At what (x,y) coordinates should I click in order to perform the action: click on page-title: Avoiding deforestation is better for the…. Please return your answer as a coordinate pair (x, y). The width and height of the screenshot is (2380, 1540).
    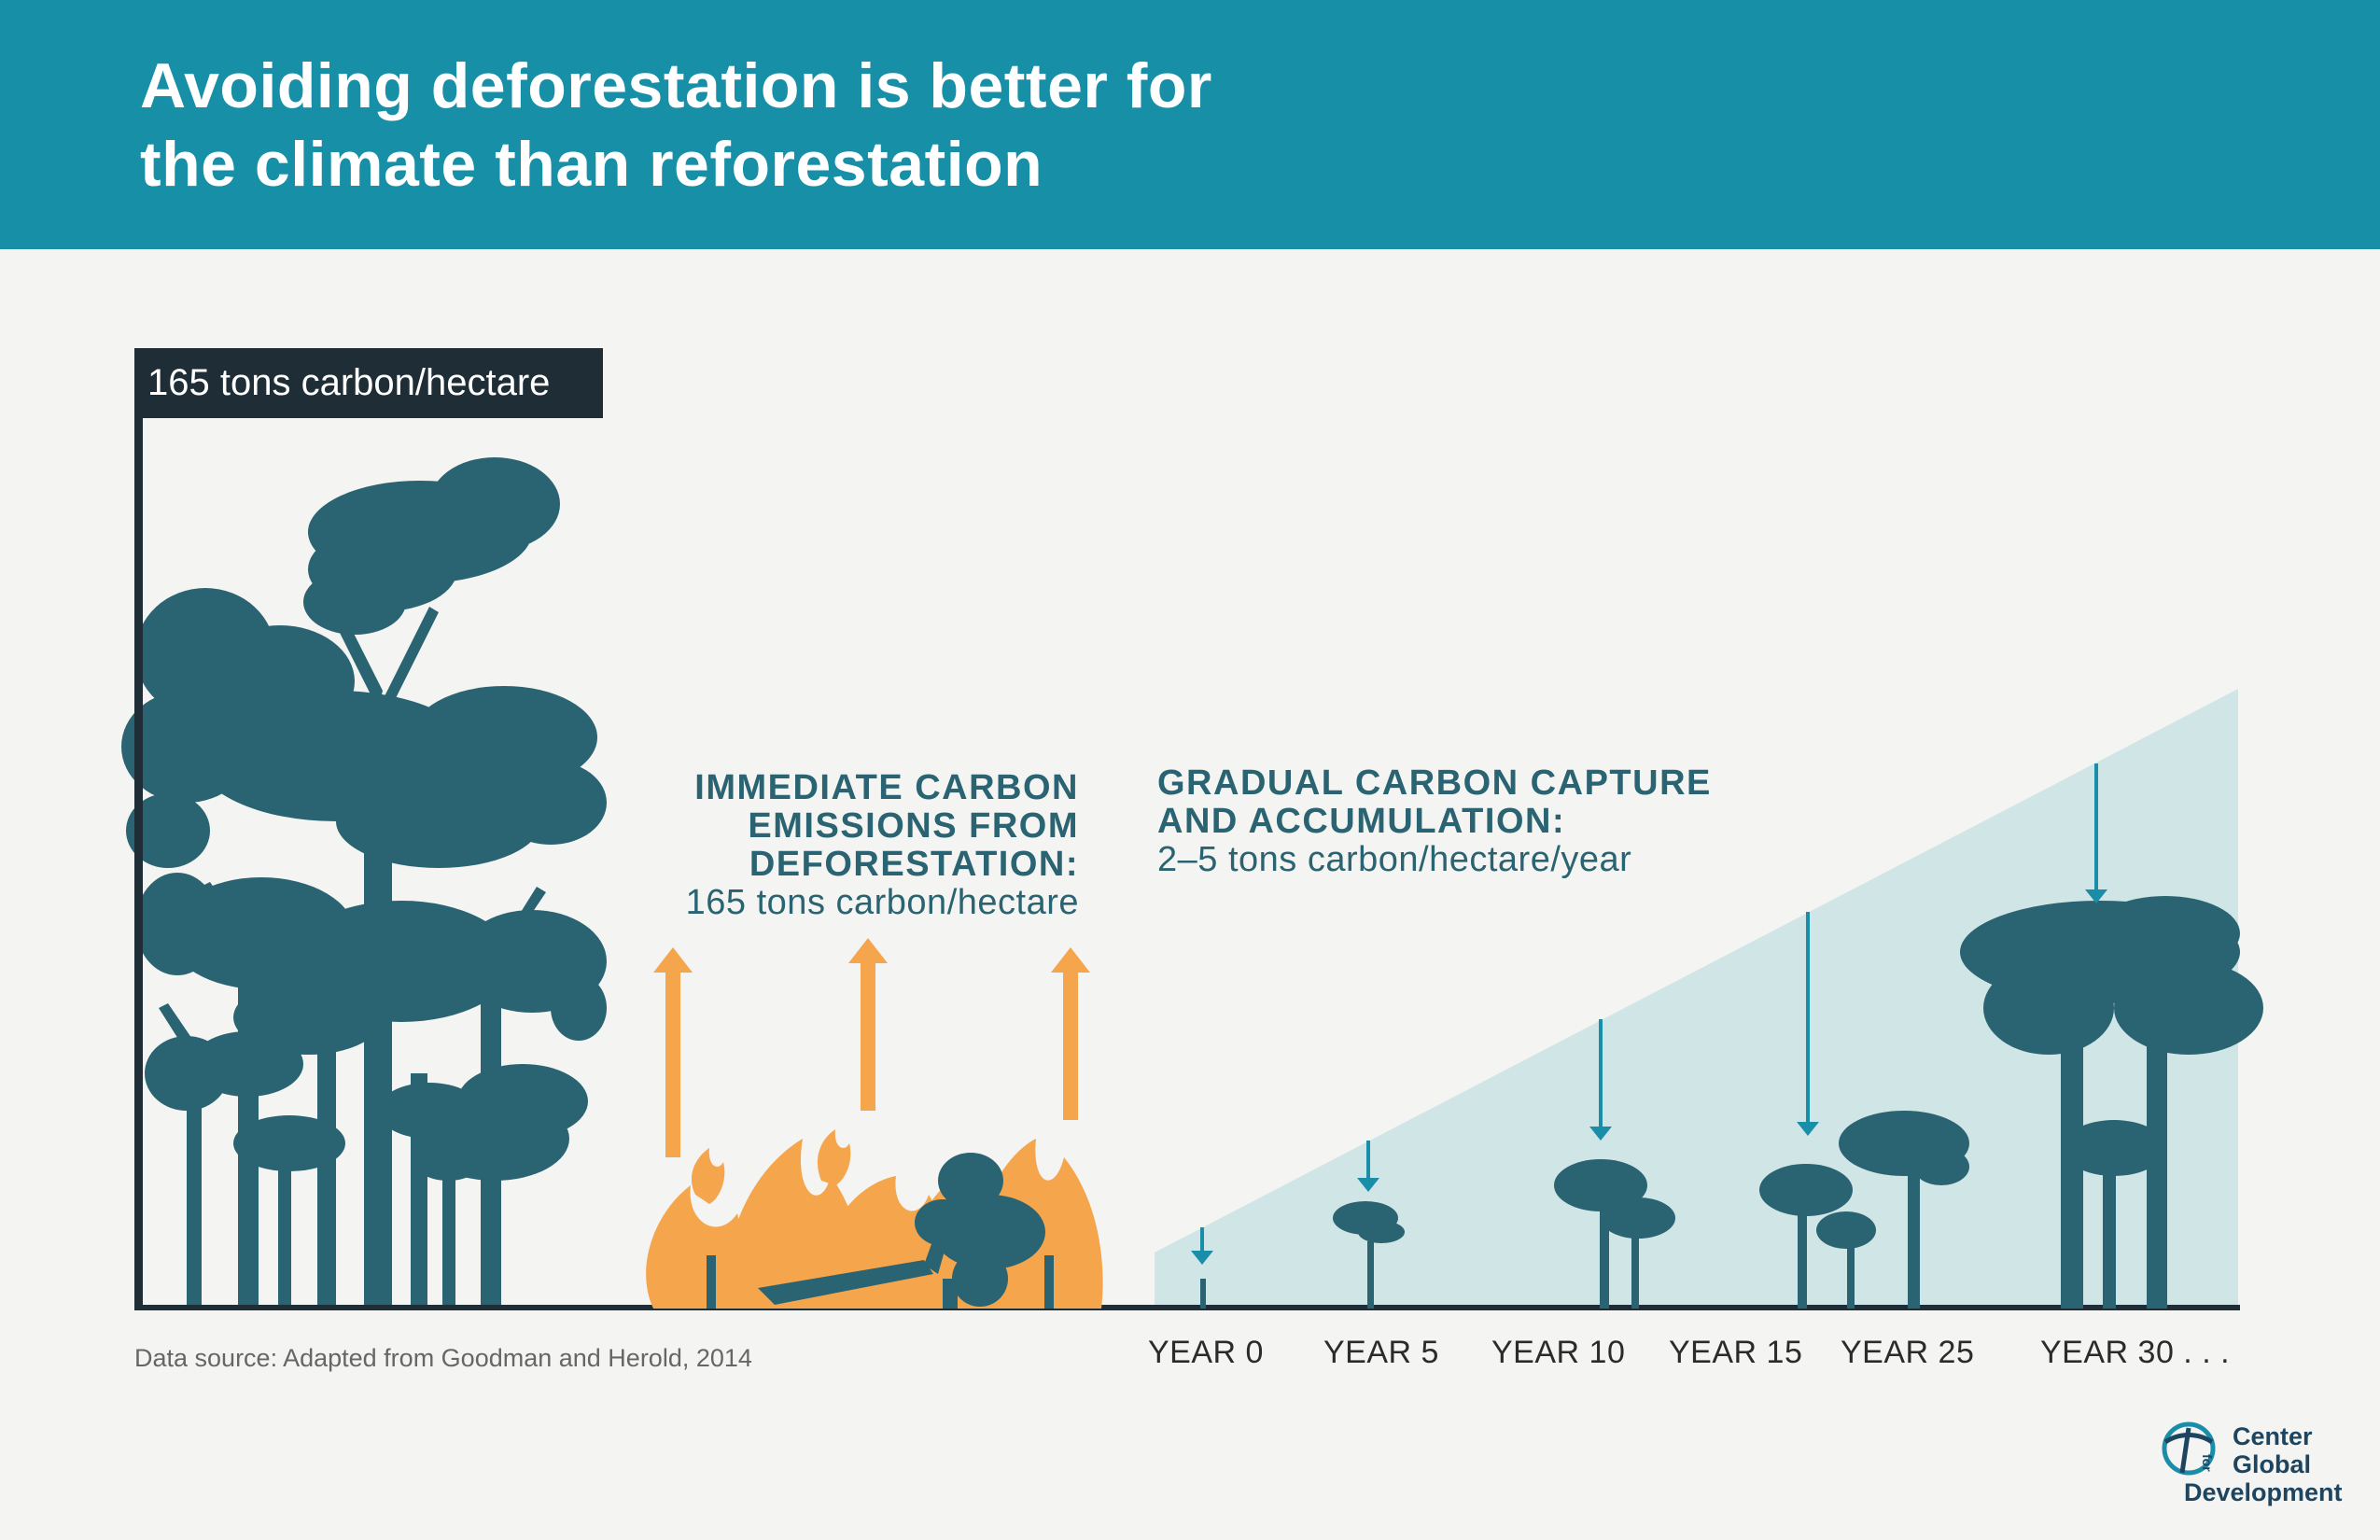
    Looking at the image, I should click on (676, 125).